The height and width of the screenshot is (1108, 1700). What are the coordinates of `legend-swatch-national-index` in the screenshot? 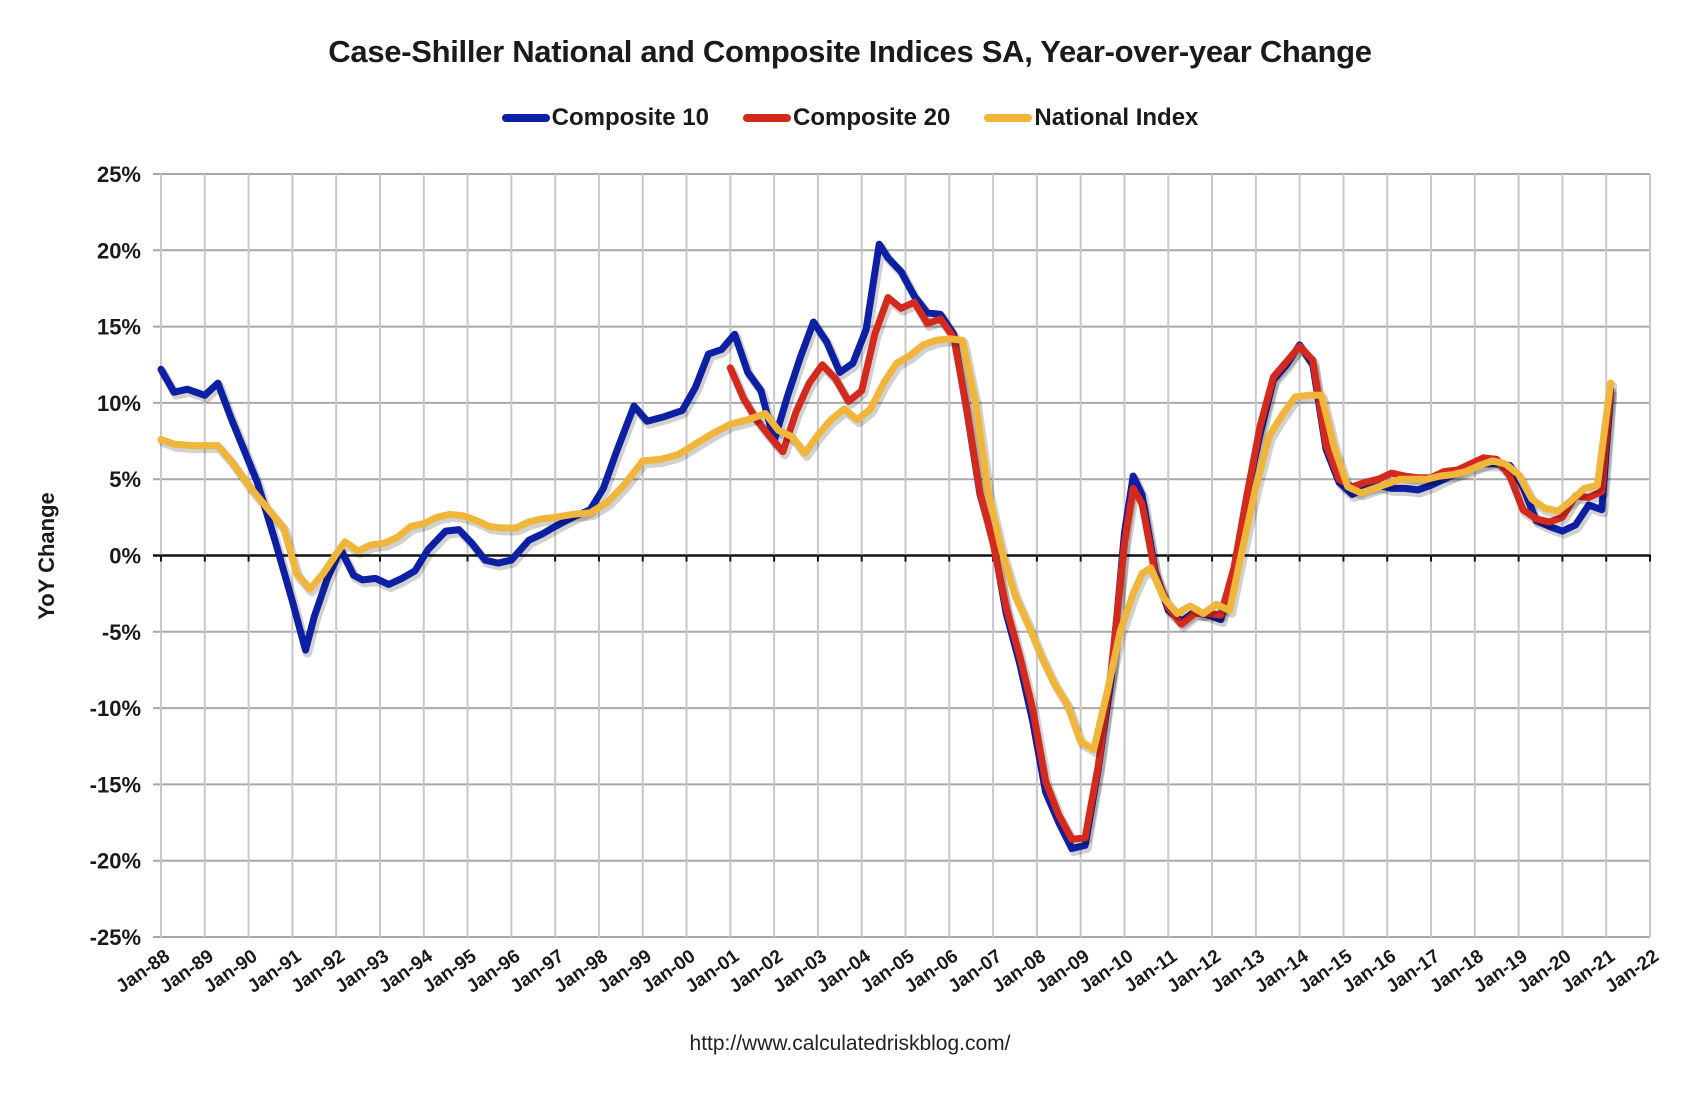 It's located at (1008, 118).